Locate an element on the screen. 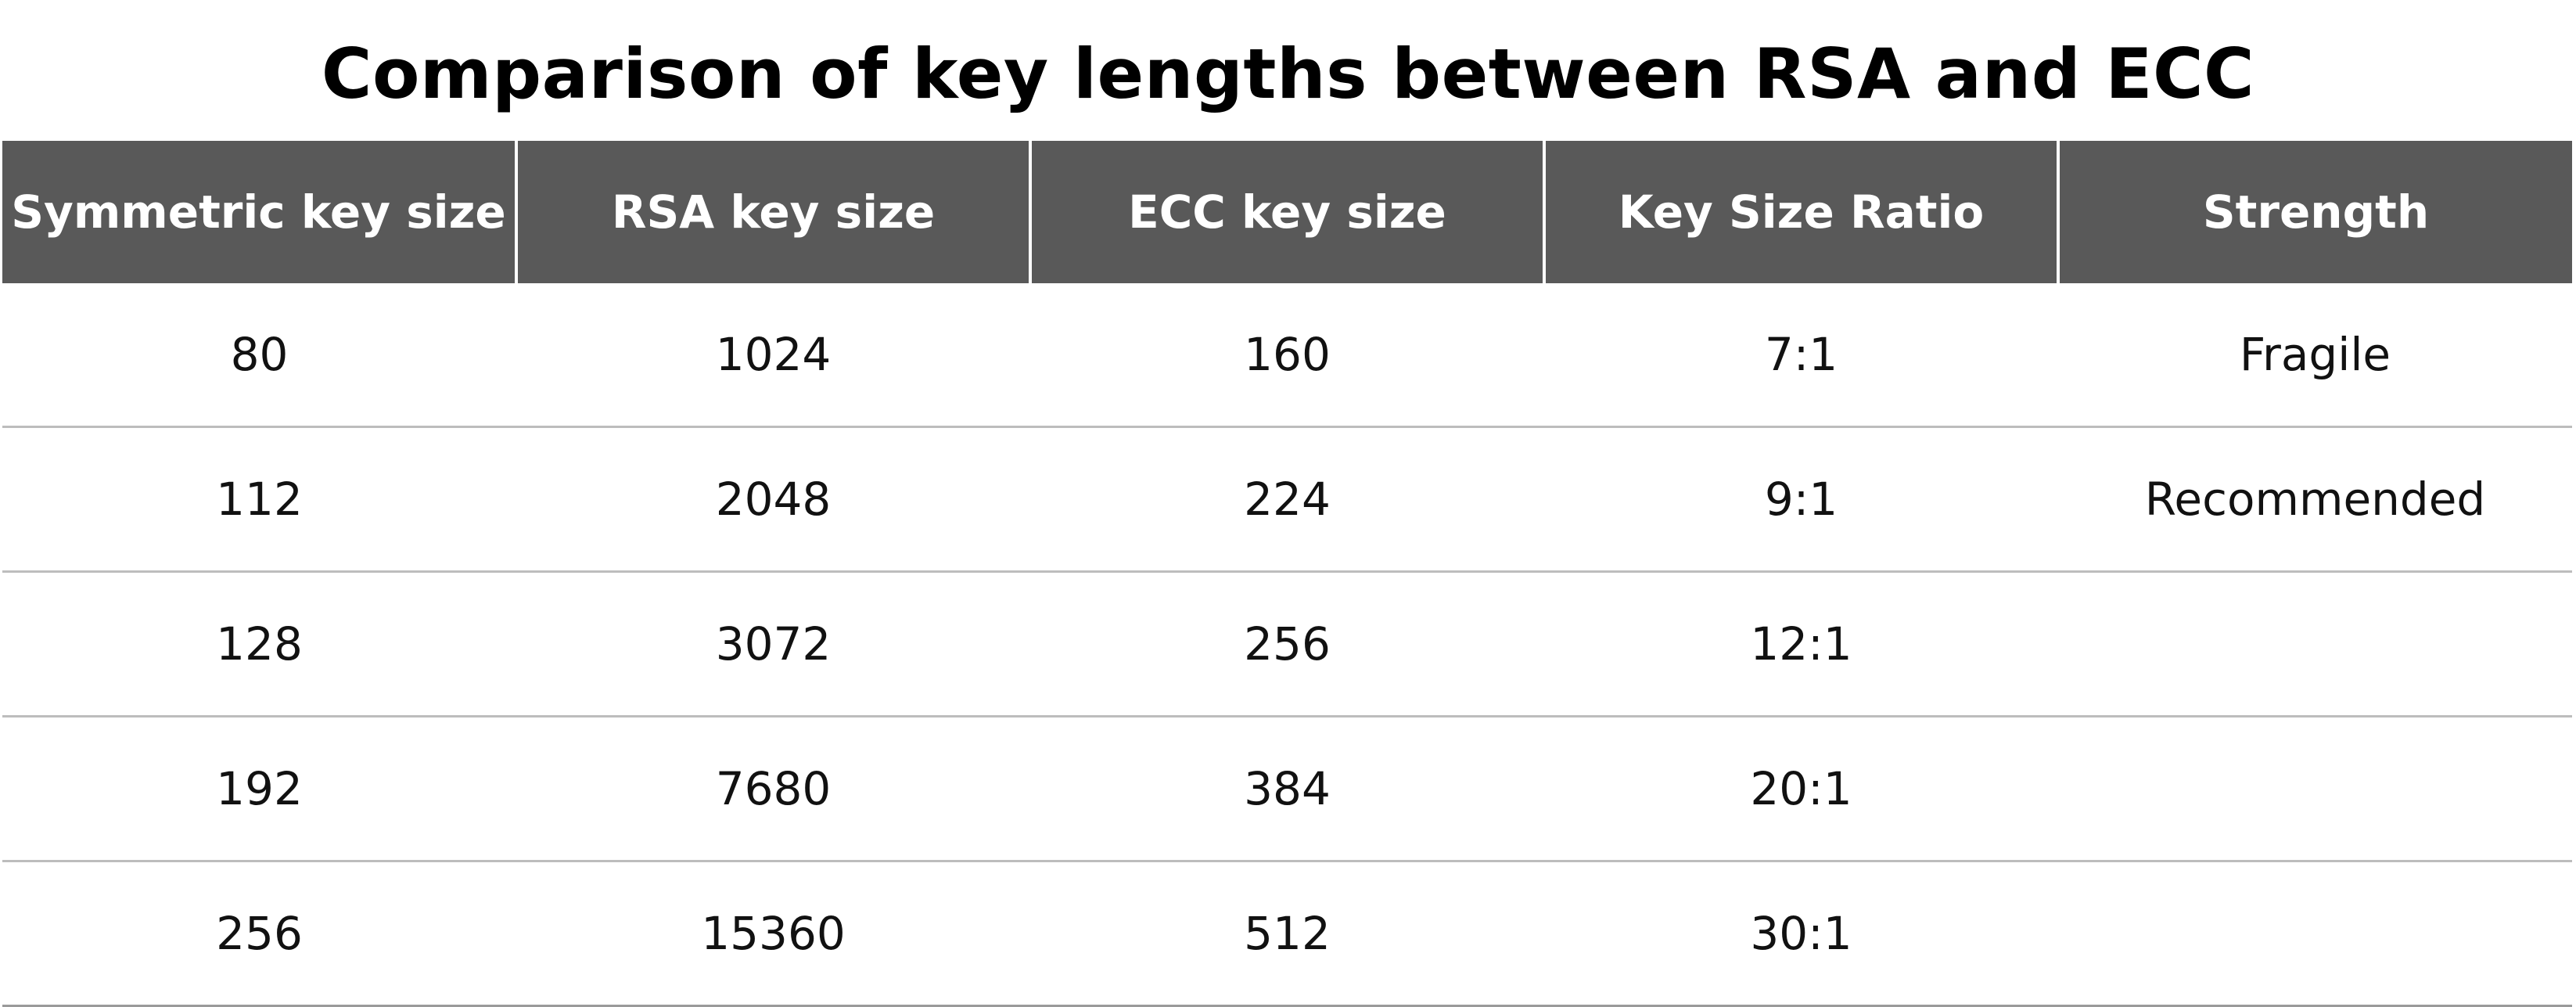 Image resolution: width=2576 pixels, height=1007 pixels. header-key-size-ratio: Key Size Ratio is located at coordinates (1800, 212).